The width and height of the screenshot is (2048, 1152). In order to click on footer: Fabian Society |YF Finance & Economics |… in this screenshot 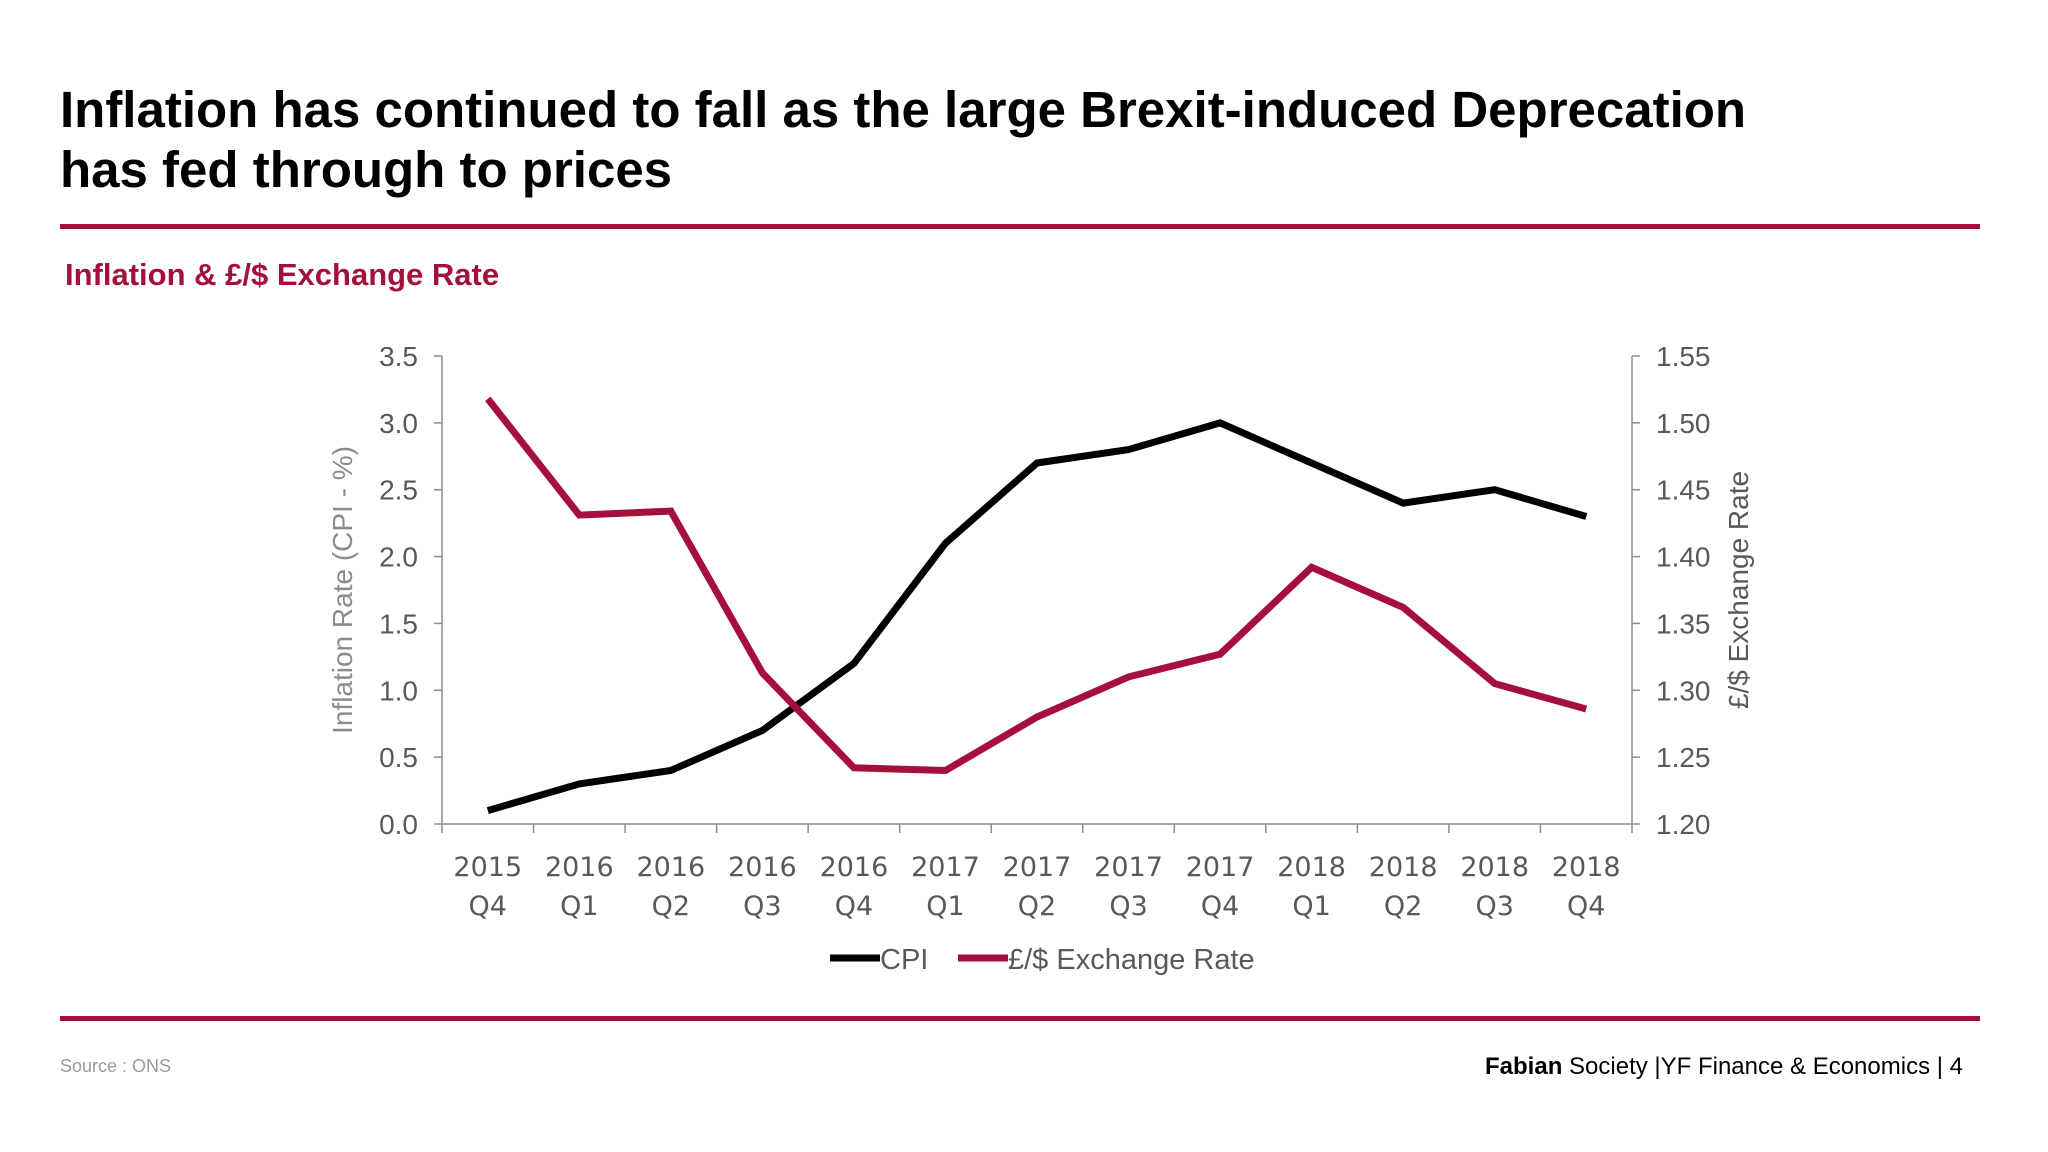, I will do `click(1724, 1067)`.